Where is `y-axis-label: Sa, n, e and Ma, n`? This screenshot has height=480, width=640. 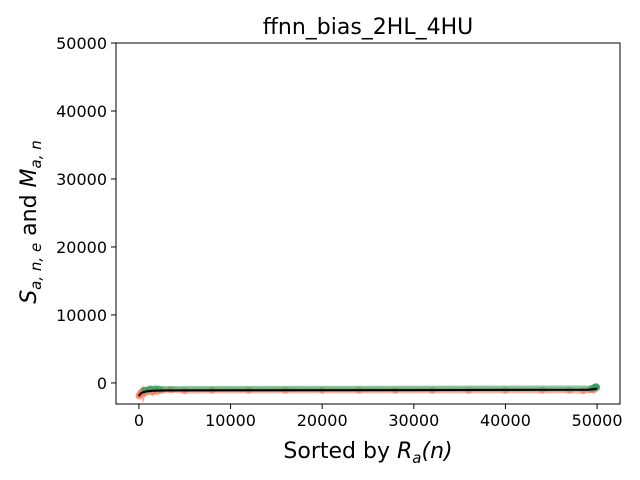 y-axis-label: Sa, n, e and Ma, n is located at coordinates (31, 222).